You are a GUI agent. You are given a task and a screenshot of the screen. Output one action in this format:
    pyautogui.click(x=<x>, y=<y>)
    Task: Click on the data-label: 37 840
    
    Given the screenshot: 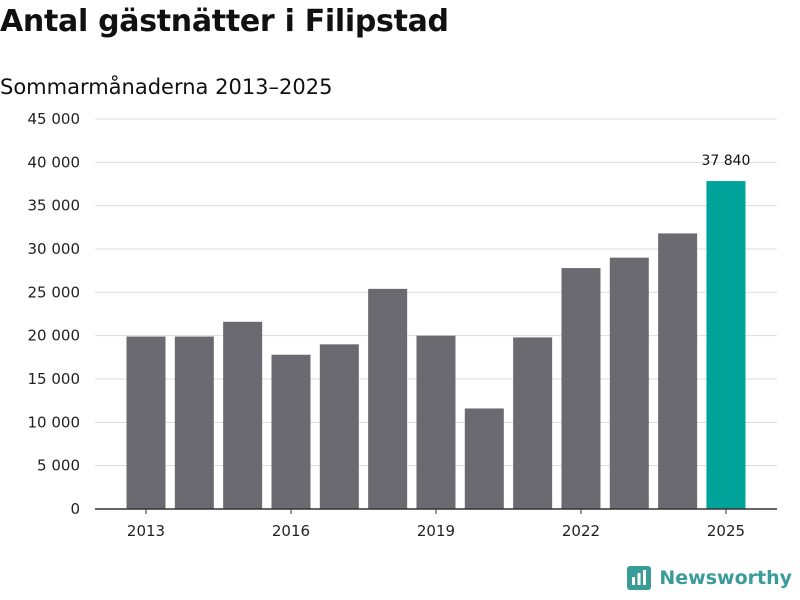 What is the action you would take?
    pyautogui.click(x=725, y=161)
    